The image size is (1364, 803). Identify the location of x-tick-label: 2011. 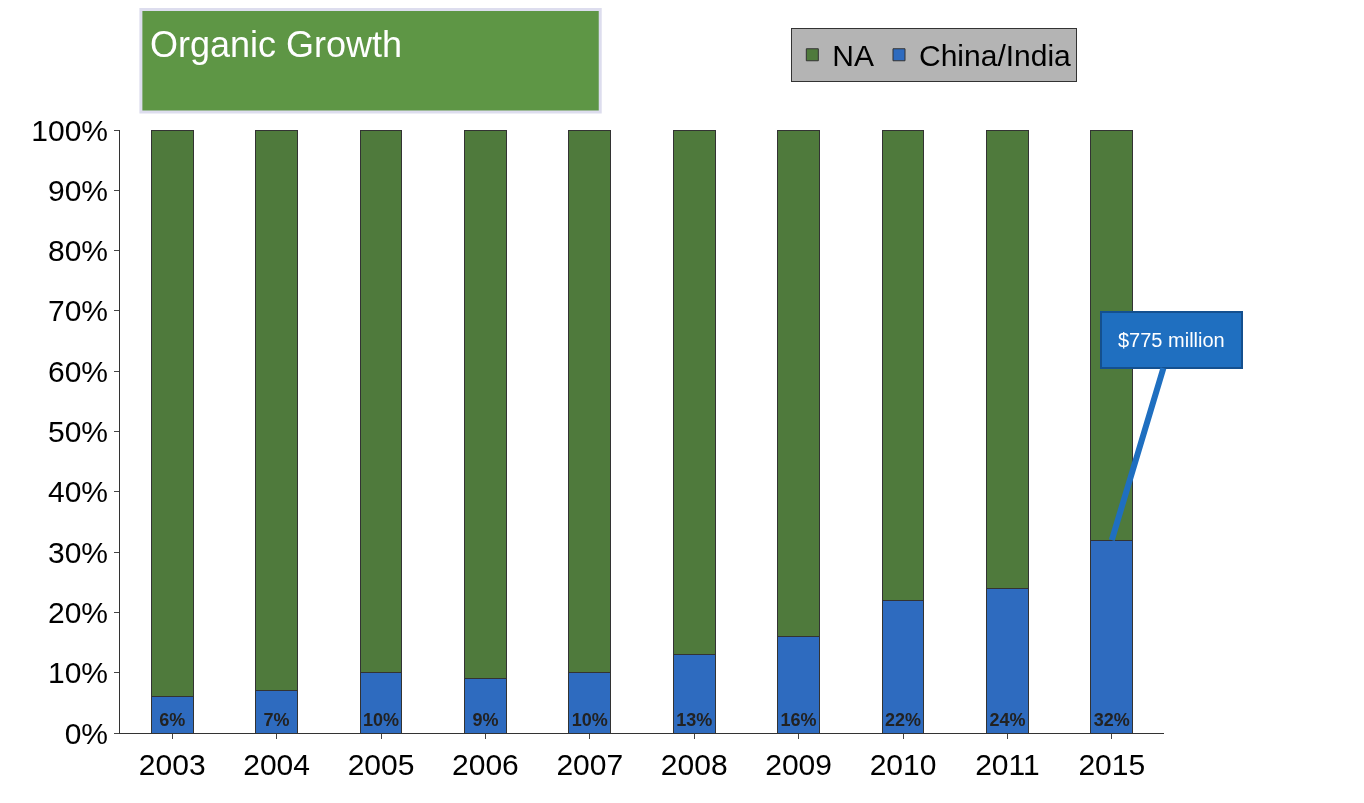
(1007, 764).